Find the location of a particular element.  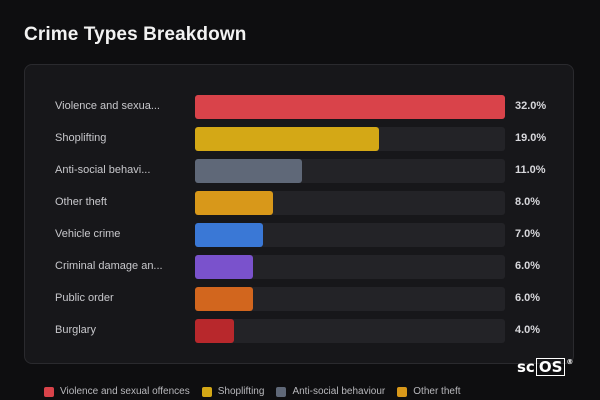

logo-prefix: sc is located at coordinates (526, 367).